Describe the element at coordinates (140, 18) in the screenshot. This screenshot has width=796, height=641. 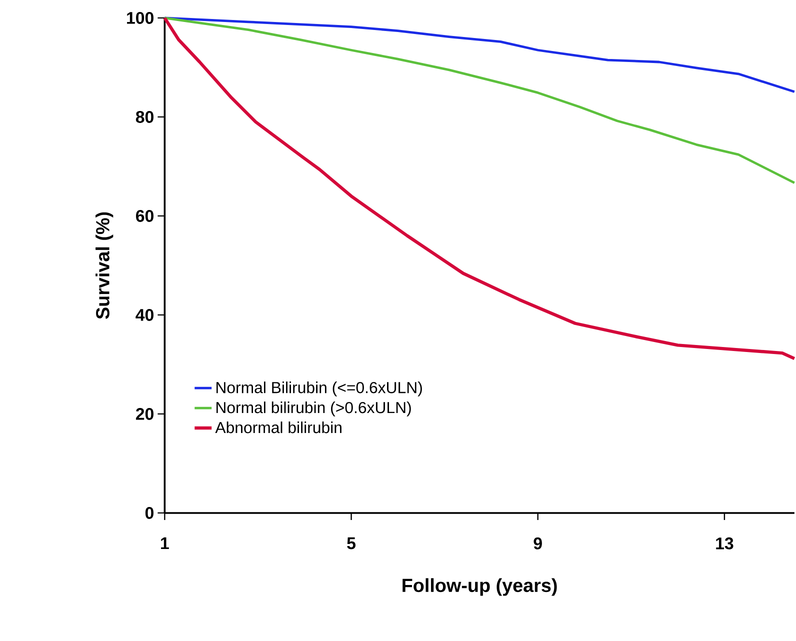
I see `y-tick-label: 100` at that location.